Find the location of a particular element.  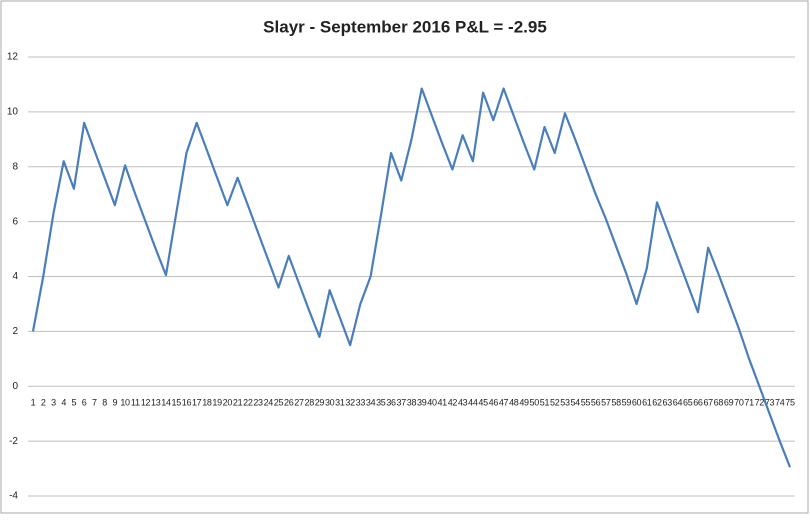

x-tick-label: 40 is located at coordinates (432, 403).